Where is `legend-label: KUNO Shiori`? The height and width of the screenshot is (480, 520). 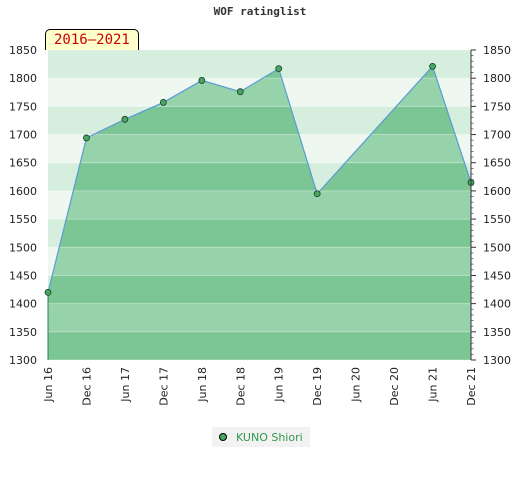
legend-label: KUNO Shiori is located at coordinates (269, 437).